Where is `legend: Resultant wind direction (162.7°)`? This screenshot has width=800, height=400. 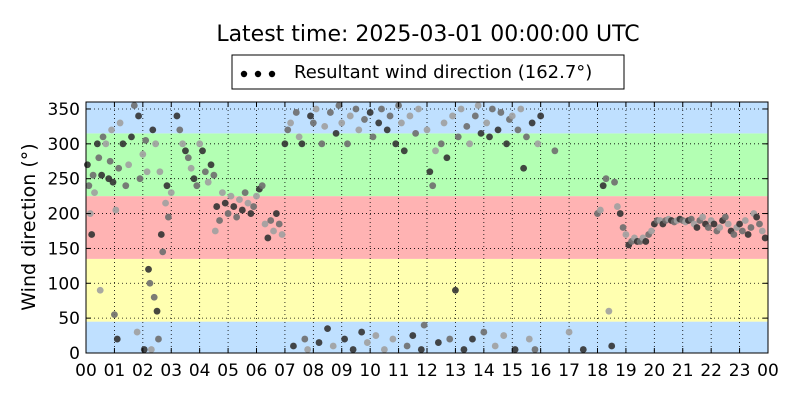
legend: Resultant wind direction (162.7°) is located at coordinates (428, 72).